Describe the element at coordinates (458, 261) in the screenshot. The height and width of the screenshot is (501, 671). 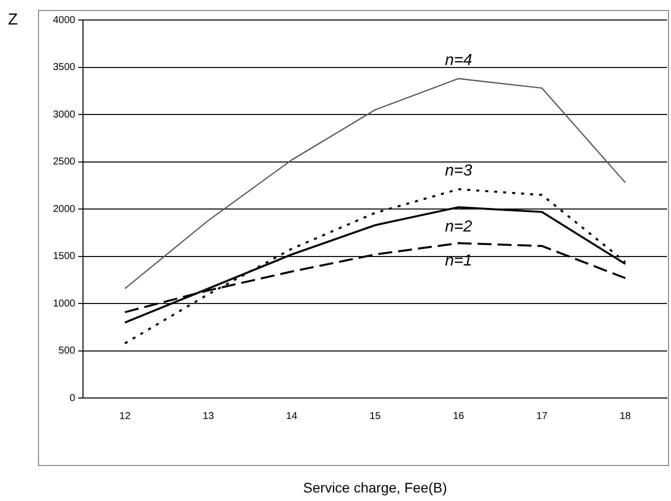
I see `series-label: n=1` at that location.